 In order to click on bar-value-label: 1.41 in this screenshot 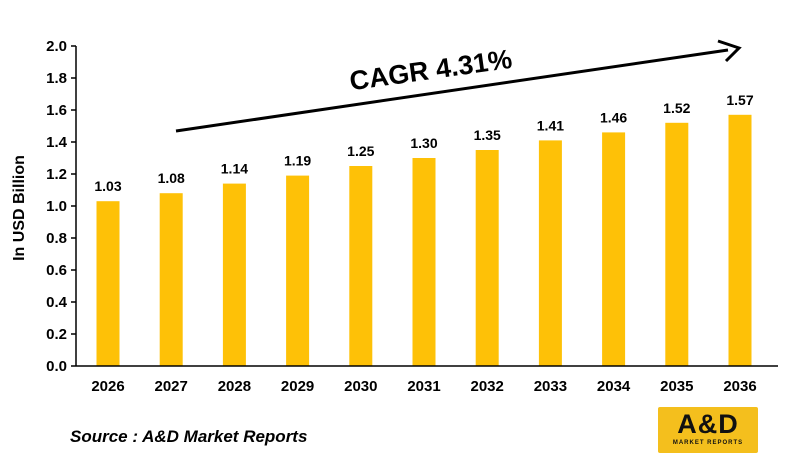, I will do `click(550, 125)`.